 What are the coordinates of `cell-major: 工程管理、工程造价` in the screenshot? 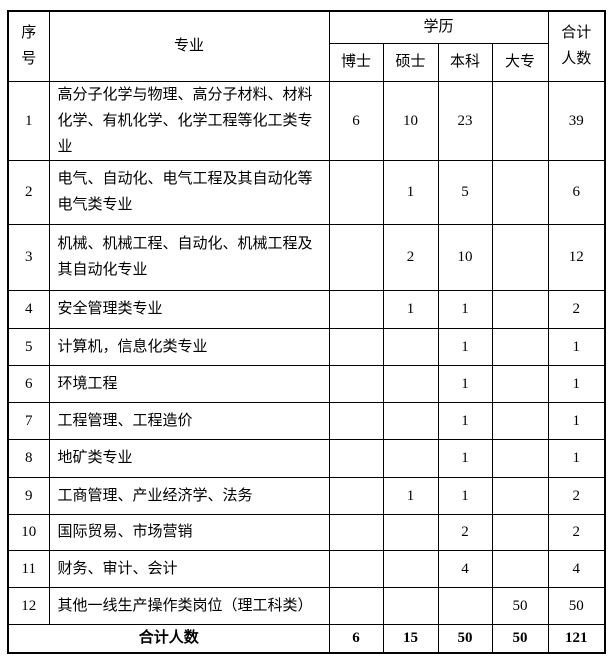 It's located at (189, 420).